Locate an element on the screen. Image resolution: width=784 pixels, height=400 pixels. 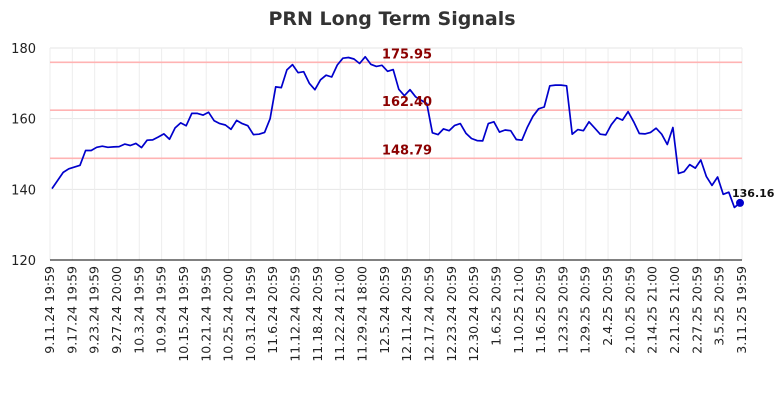
x-tick-label: 3.11.25 19:59 is located at coordinates (741, 310).